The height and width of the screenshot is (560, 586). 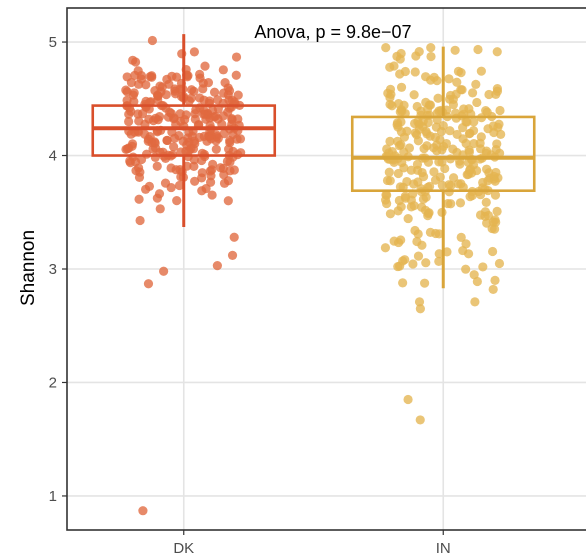 I want to click on box-in, so click(x=443, y=154).